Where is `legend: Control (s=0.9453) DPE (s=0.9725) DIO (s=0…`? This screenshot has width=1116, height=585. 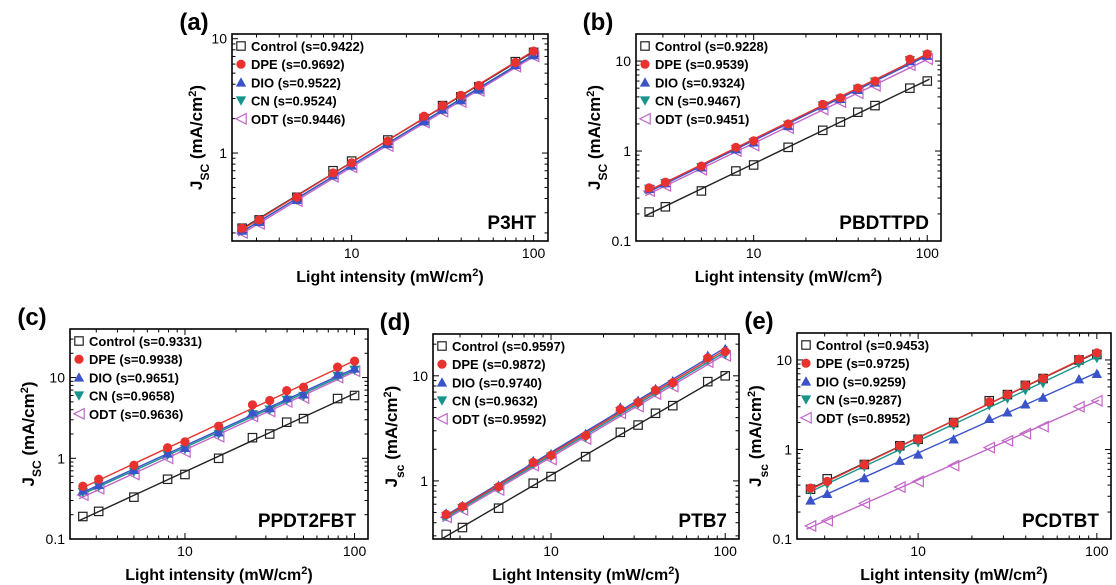 legend: Control (s=0.9453) DPE (s=0.9725) DIO (s=0… is located at coordinates (864, 382).